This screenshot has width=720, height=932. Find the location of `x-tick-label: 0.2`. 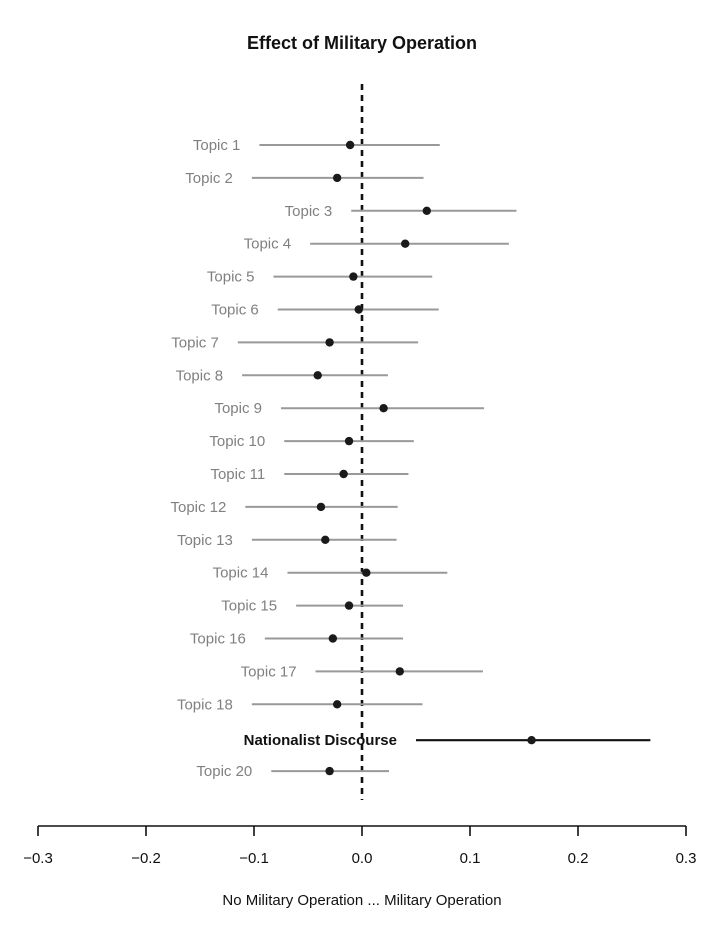

x-tick-label: 0.2 is located at coordinates (578, 858).